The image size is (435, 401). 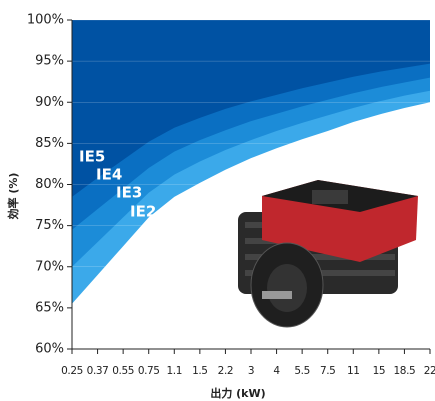 I want to click on series-label: IE5, so click(x=92, y=157).